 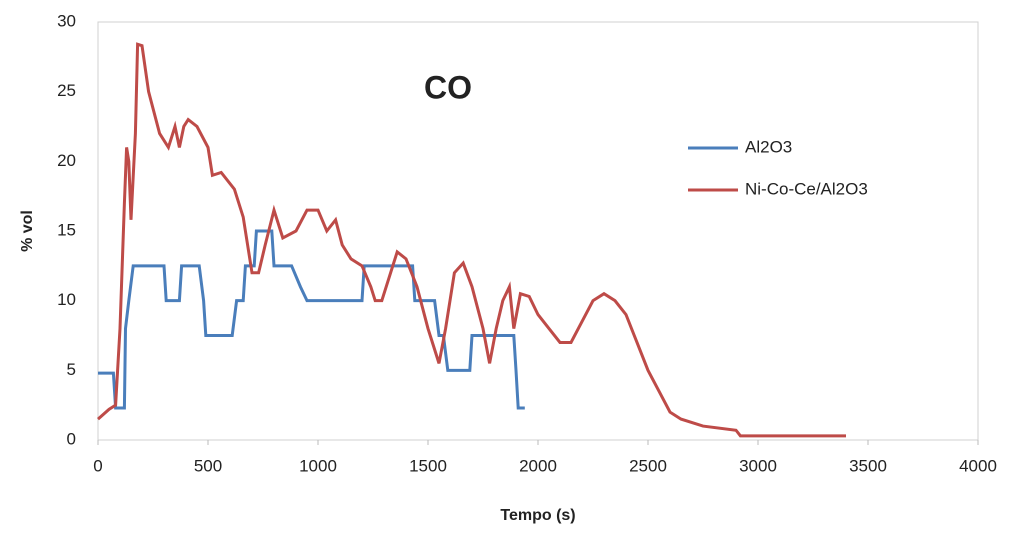 I want to click on x-tick-label: 4000, so click(x=978, y=465).